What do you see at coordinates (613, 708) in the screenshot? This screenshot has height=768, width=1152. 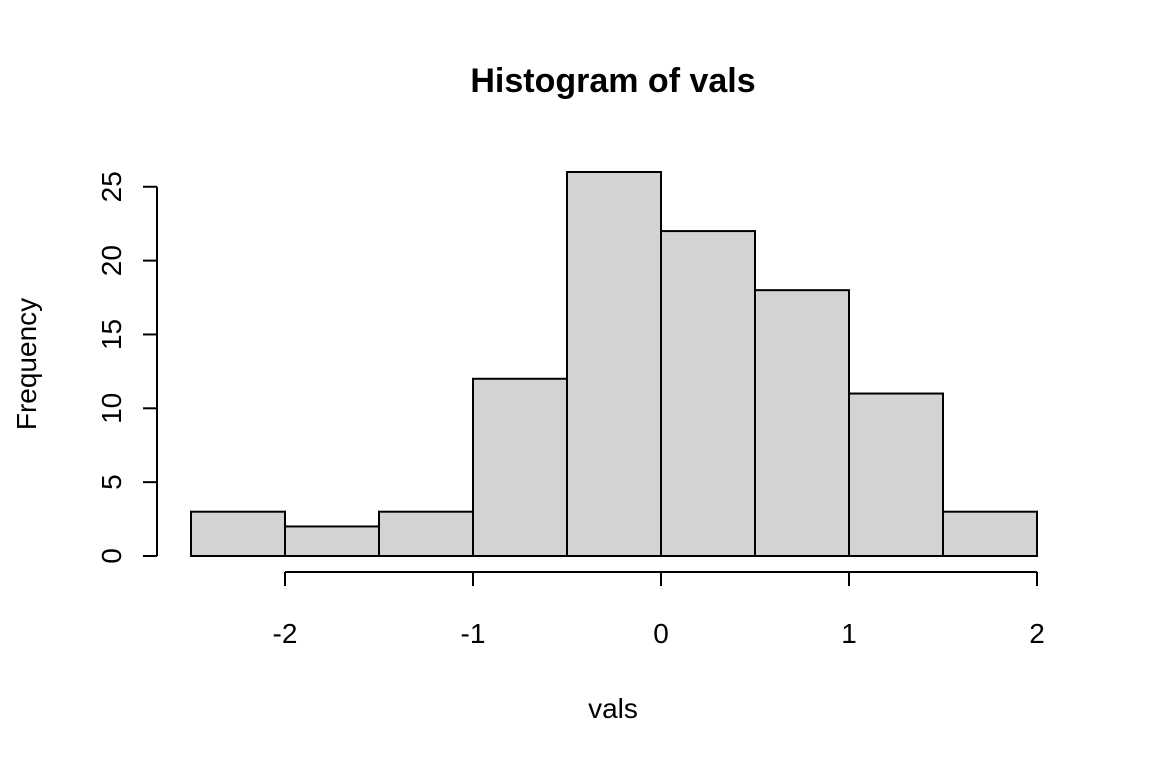 I see `x-axis-label: vals` at bounding box center [613, 708].